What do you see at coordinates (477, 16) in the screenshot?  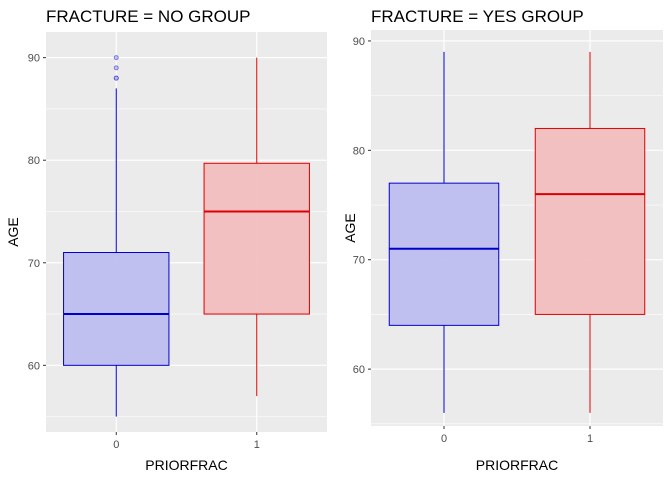 I see `chart-title: FRACTURE = YES GROUP` at bounding box center [477, 16].